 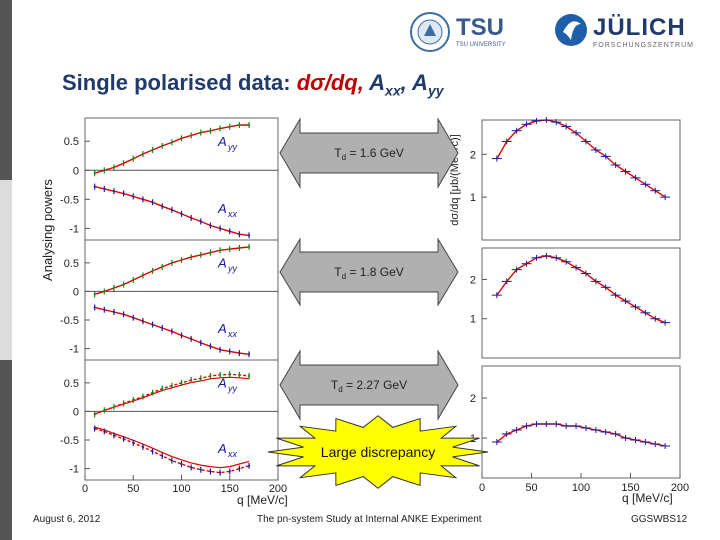 What do you see at coordinates (647, 498) in the screenshot?
I see `xs-x-axis-title: q [MeV/c]` at bounding box center [647, 498].